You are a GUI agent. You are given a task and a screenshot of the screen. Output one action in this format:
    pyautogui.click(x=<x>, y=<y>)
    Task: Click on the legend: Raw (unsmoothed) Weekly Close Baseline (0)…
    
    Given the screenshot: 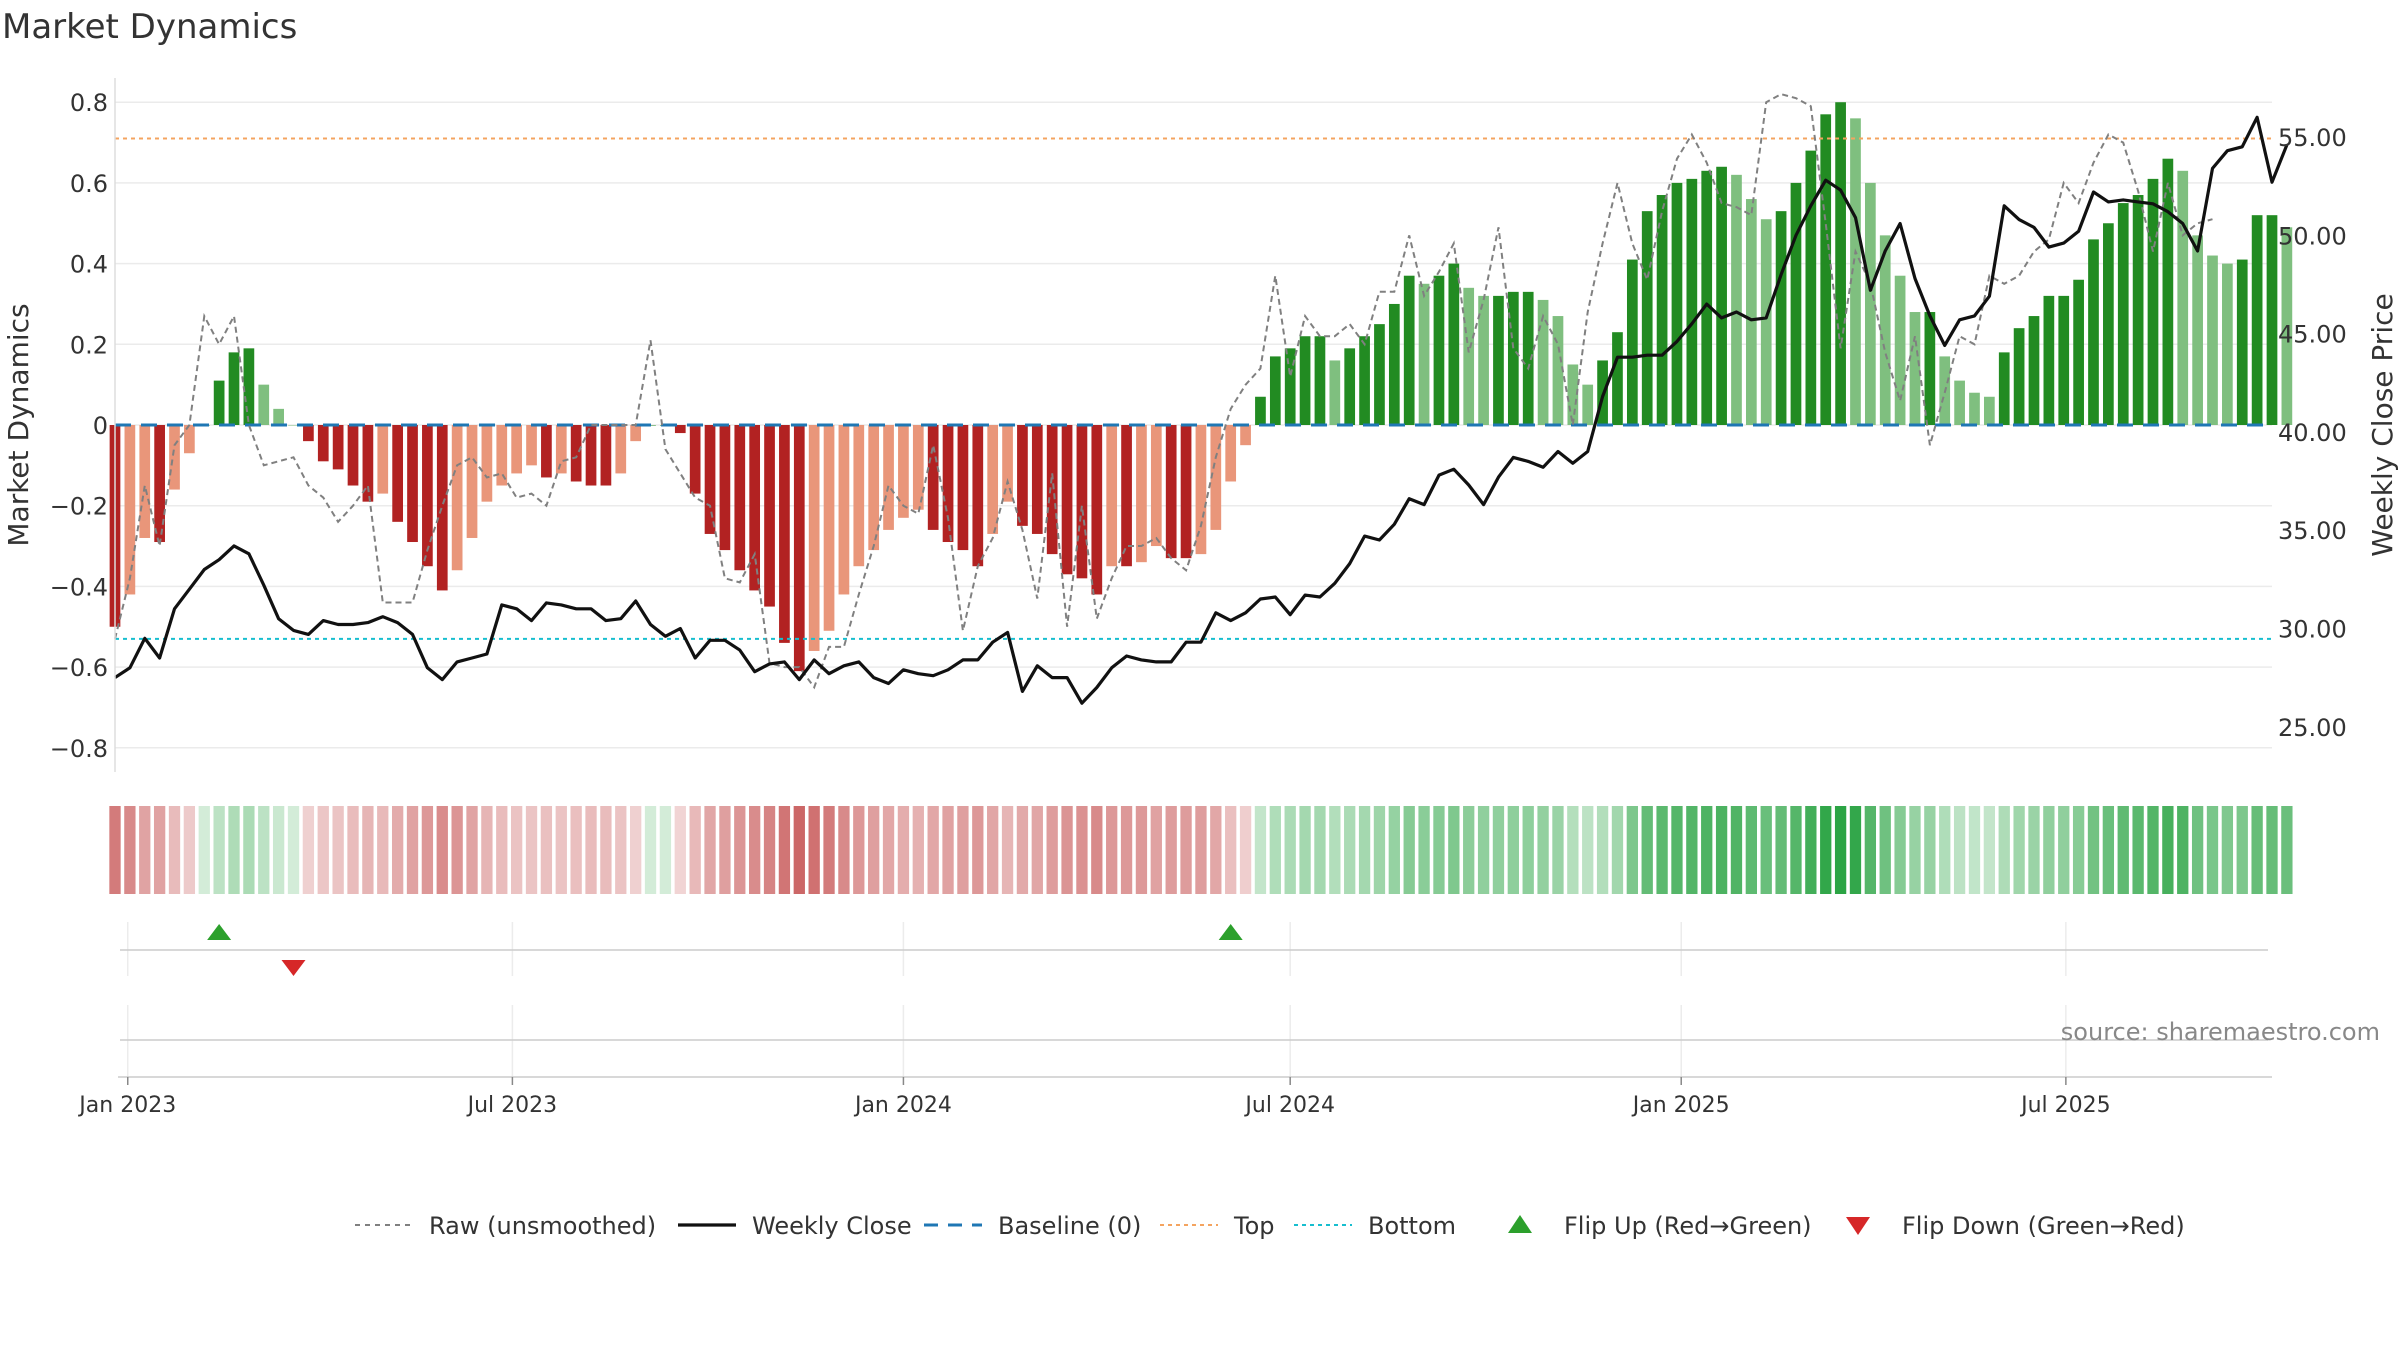 What is the action you would take?
    pyautogui.click(x=1270, y=1226)
    